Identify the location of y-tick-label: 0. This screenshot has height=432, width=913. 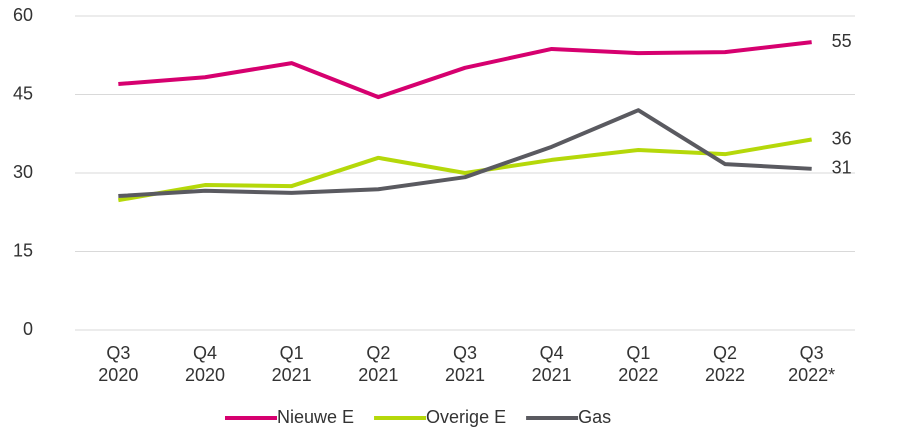
(28, 329).